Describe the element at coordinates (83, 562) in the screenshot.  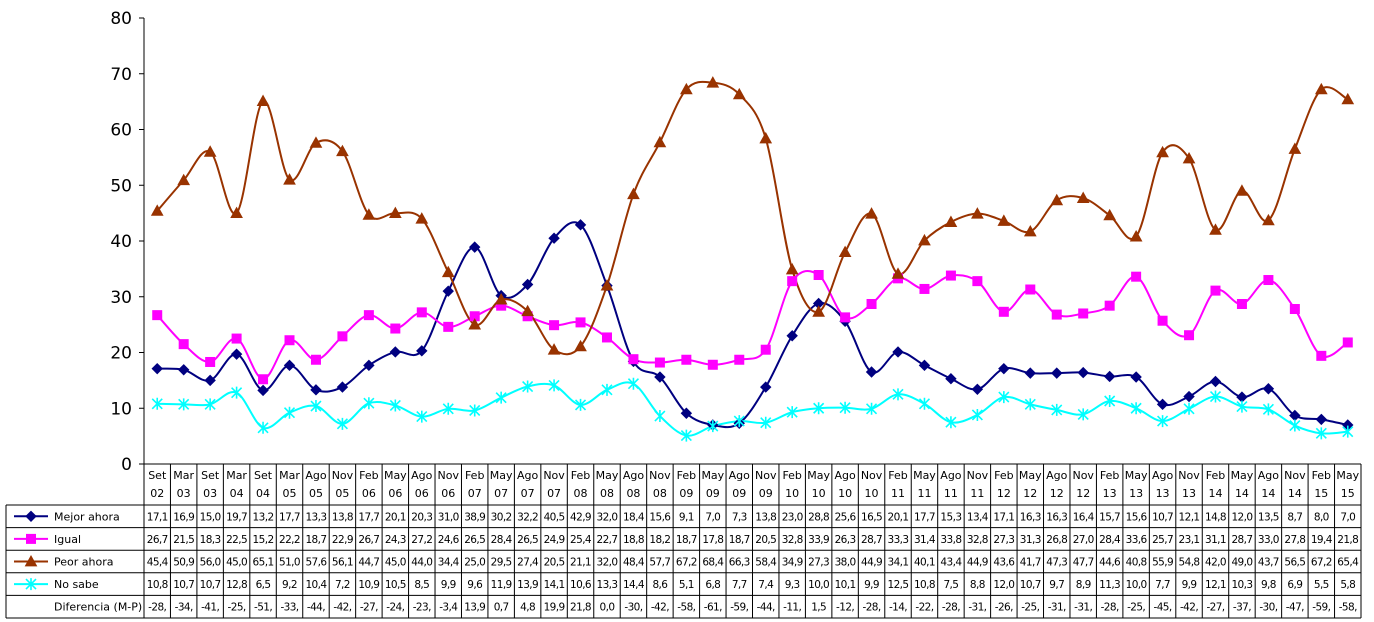
I see `legend-label: Peor ahora` at that location.